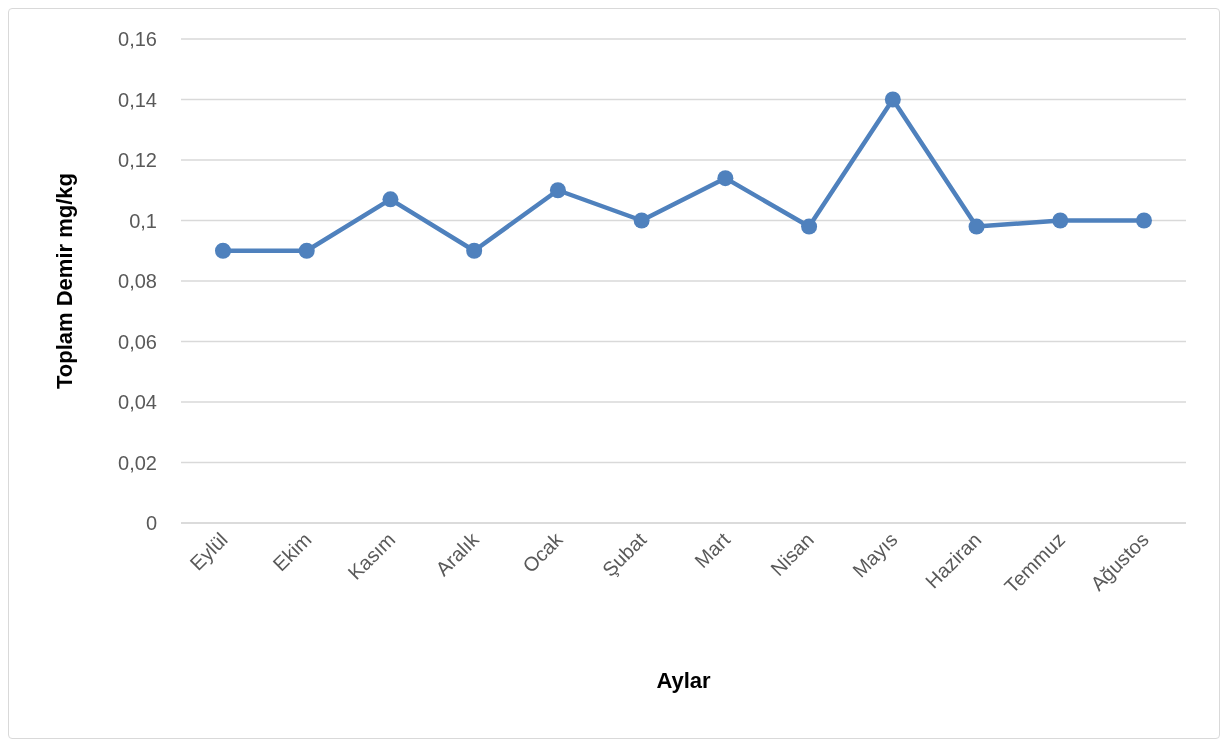  Describe the element at coordinates (137, 402) in the screenshot. I see `y-tick-label: 0,04` at that location.